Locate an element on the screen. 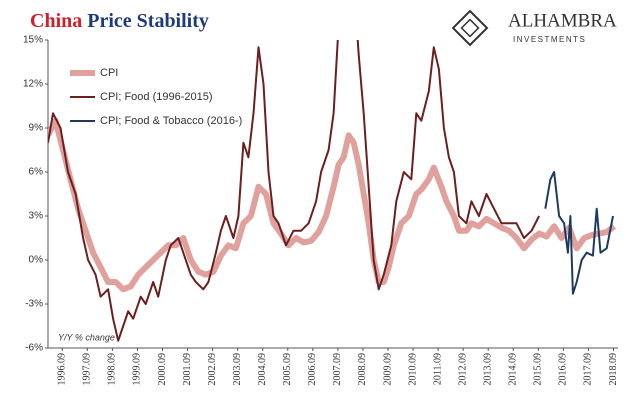  y-tick-label: -6% is located at coordinates (34, 348).